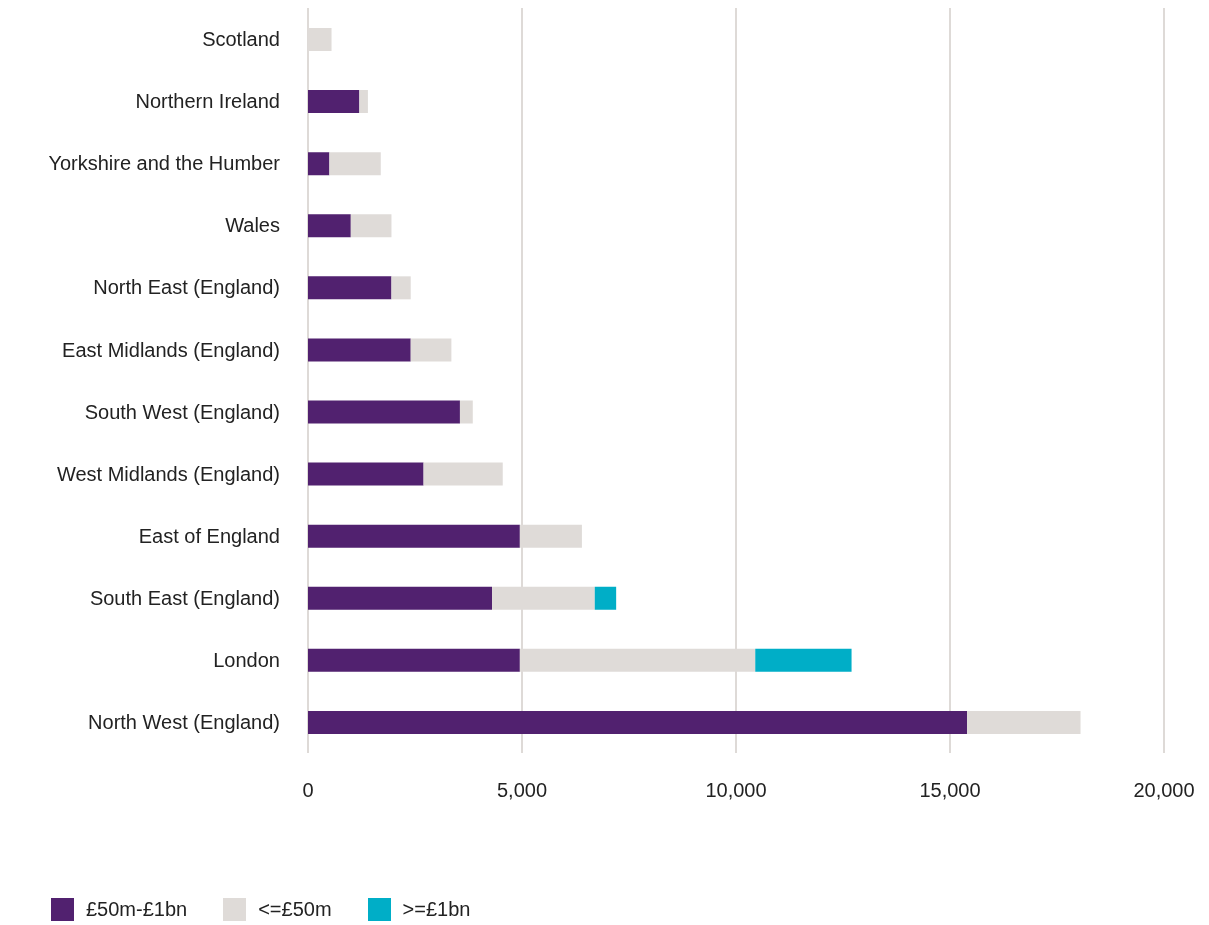 The height and width of the screenshot is (925, 1209). What do you see at coordinates (184, 722) in the screenshot?
I see `y-tick-label: North West (England)` at bounding box center [184, 722].